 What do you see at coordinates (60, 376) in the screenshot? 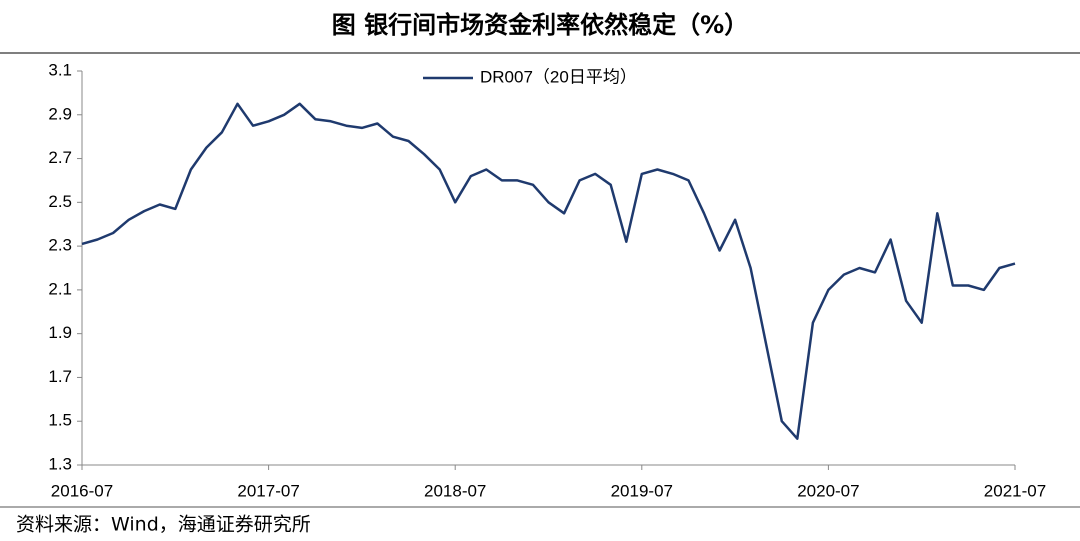
I see `y-tick-label: 1.7` at bounding box center [60, 376].